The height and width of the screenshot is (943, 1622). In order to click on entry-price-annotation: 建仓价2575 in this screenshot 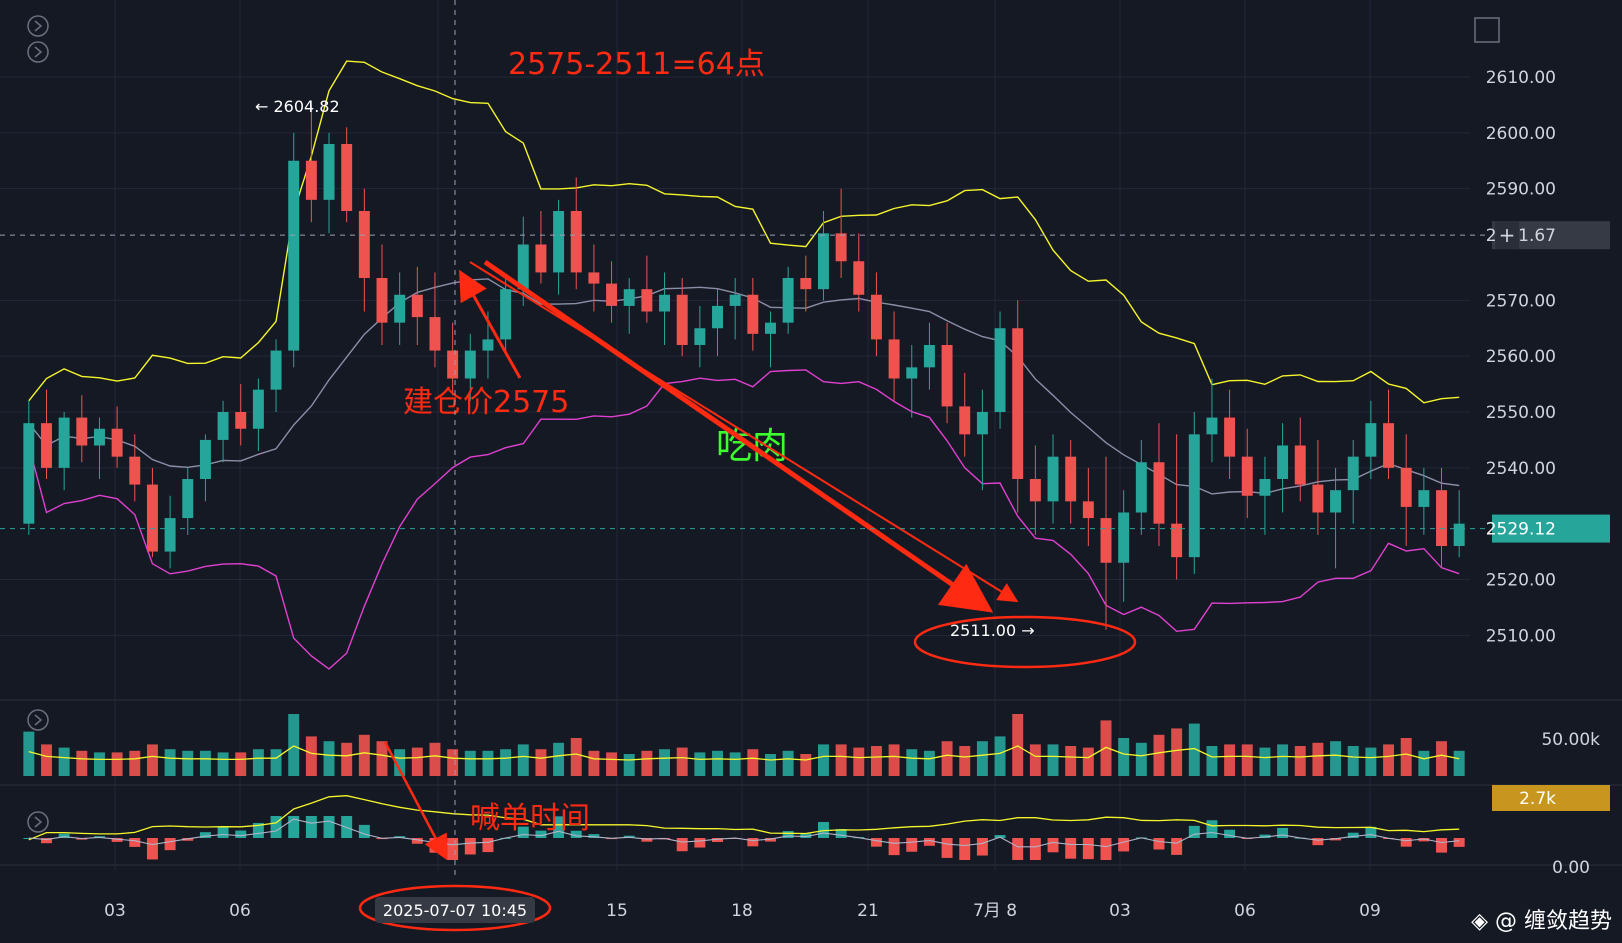, I will do `click(486, 402)`.